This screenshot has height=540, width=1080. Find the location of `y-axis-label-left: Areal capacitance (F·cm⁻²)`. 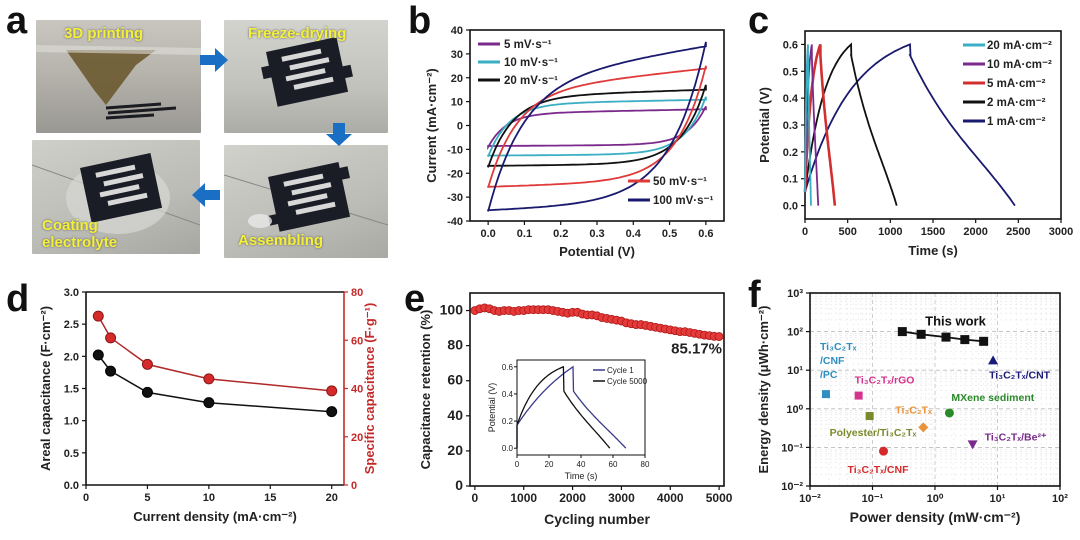

y-axis-label-left: Areal capacitance (F·cm⁻²) is located at coordinates (45, 388).